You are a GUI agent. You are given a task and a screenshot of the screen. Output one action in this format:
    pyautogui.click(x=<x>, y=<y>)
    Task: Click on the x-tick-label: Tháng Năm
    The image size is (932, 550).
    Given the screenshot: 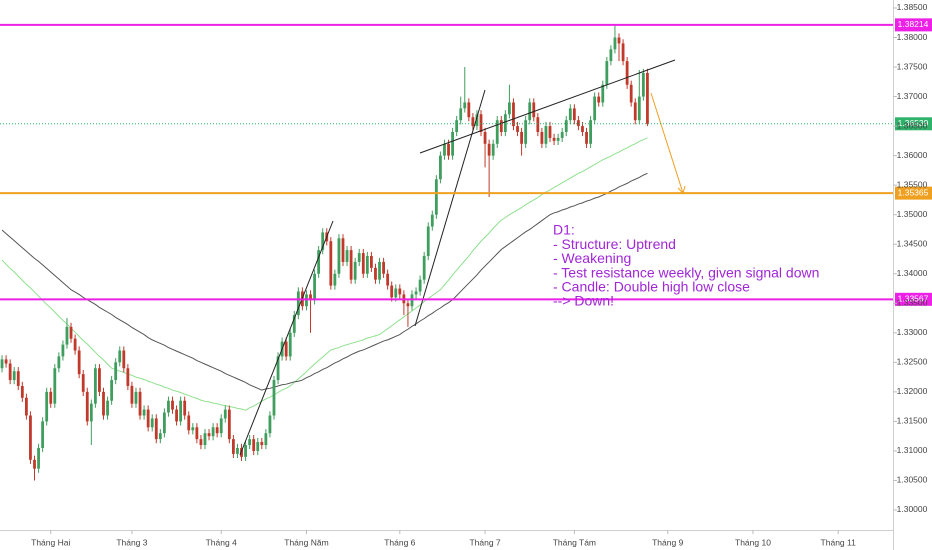 What is the action you would take?
    pyautogui.click(x=306, y=542)
    